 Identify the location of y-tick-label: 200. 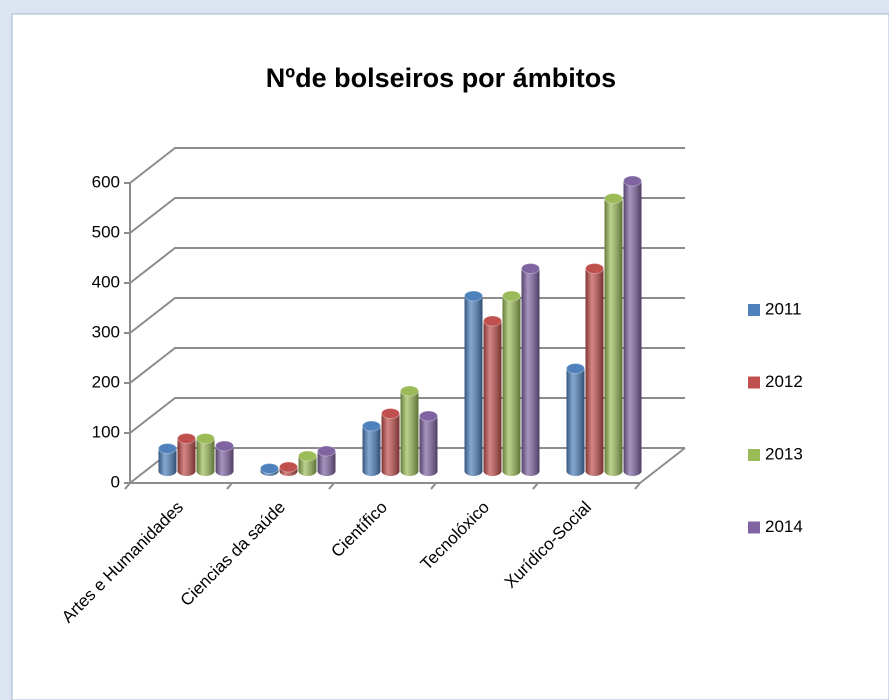
(106, 381).